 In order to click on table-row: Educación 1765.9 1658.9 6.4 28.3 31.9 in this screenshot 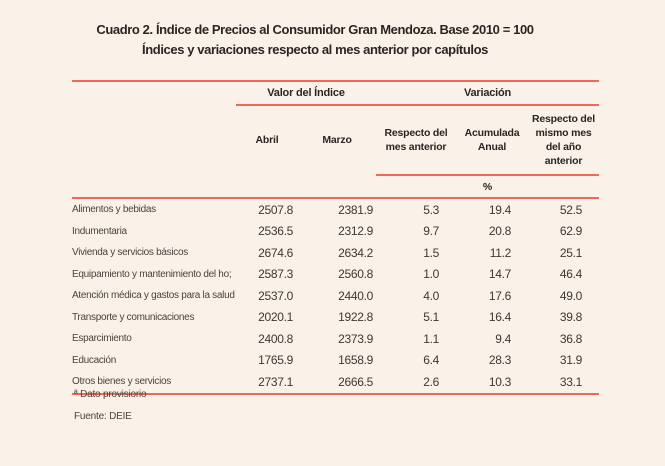, I will do `click(335, 361)`.